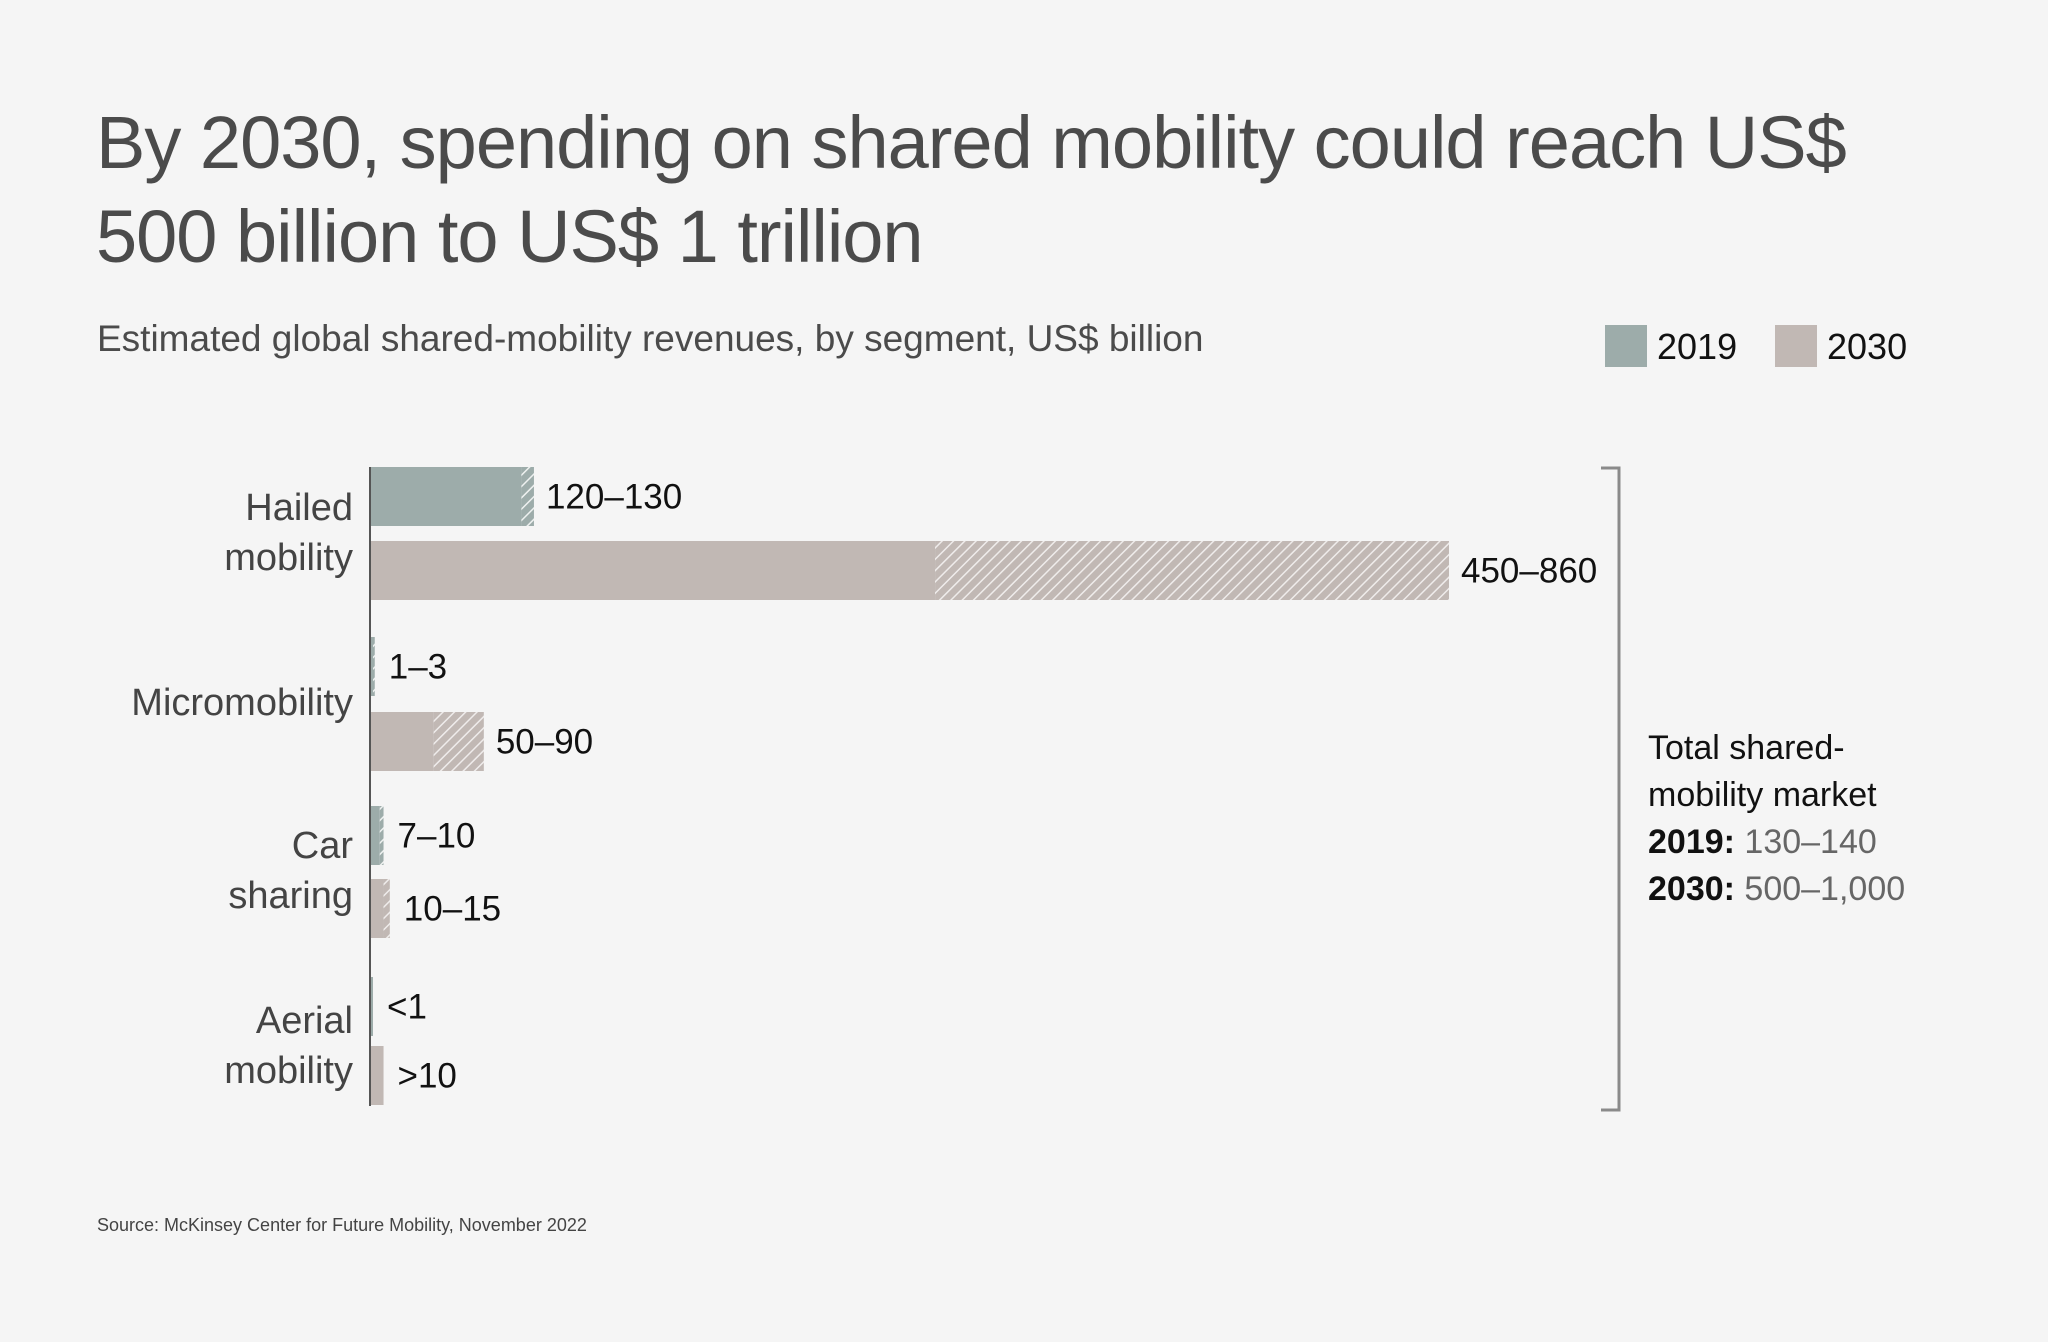 This screenshot has width=2048, height=1342. I want to click on value-label-2030-3: >10, so click(427, 1076).